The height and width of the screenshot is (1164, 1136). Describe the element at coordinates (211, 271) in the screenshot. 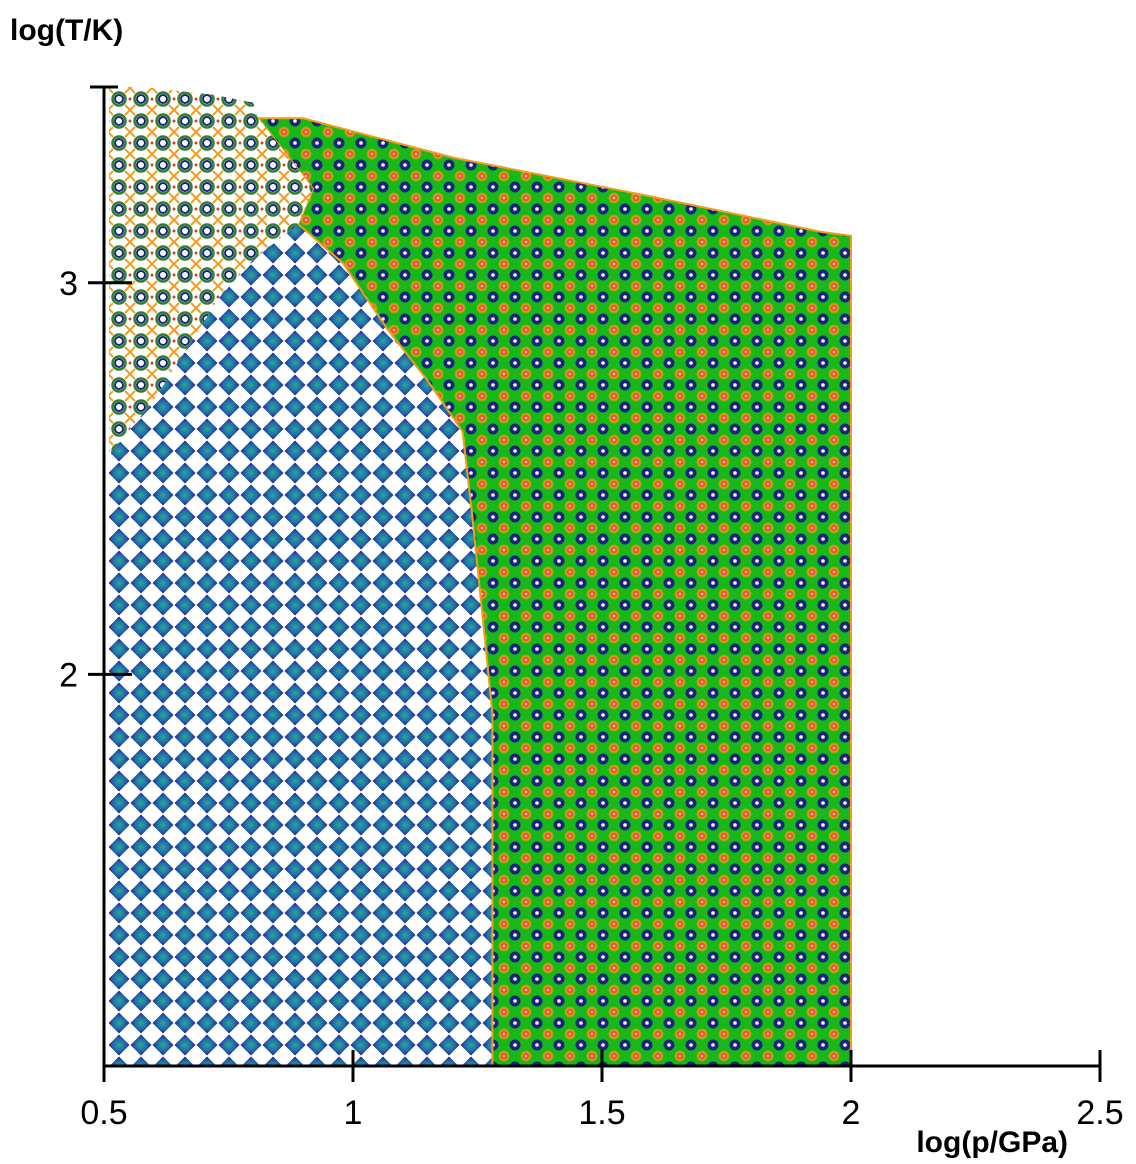

I see `phase-region-high-temperature-phase` at that location.